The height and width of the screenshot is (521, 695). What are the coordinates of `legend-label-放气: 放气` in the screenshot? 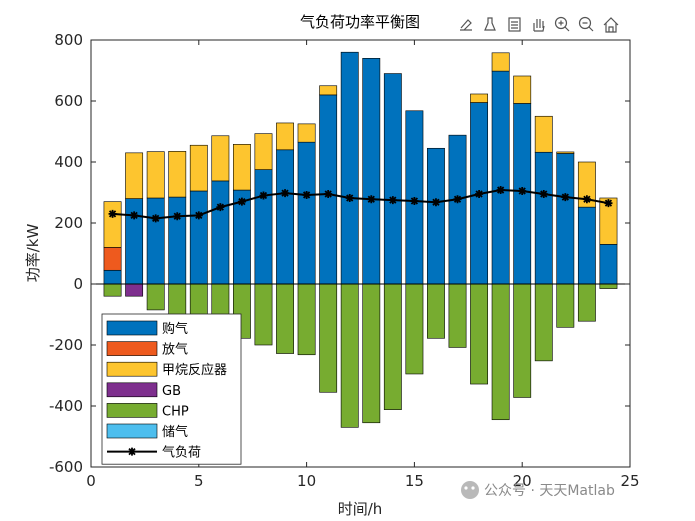 It's located at (175, 350).